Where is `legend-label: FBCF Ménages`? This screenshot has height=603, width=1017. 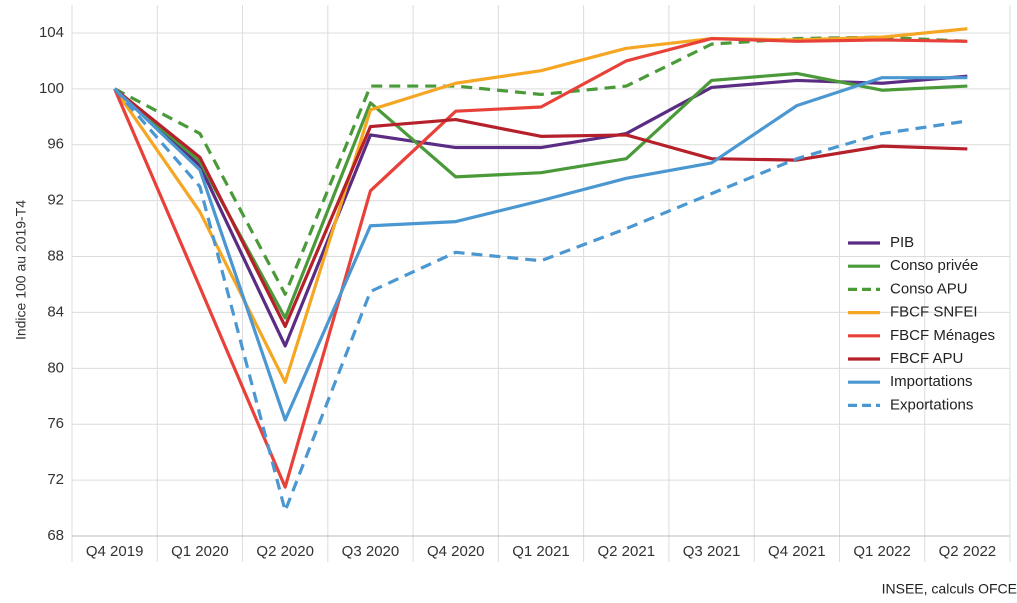
legend-label: FBCF Ménages is located at coordinates (942, 335).